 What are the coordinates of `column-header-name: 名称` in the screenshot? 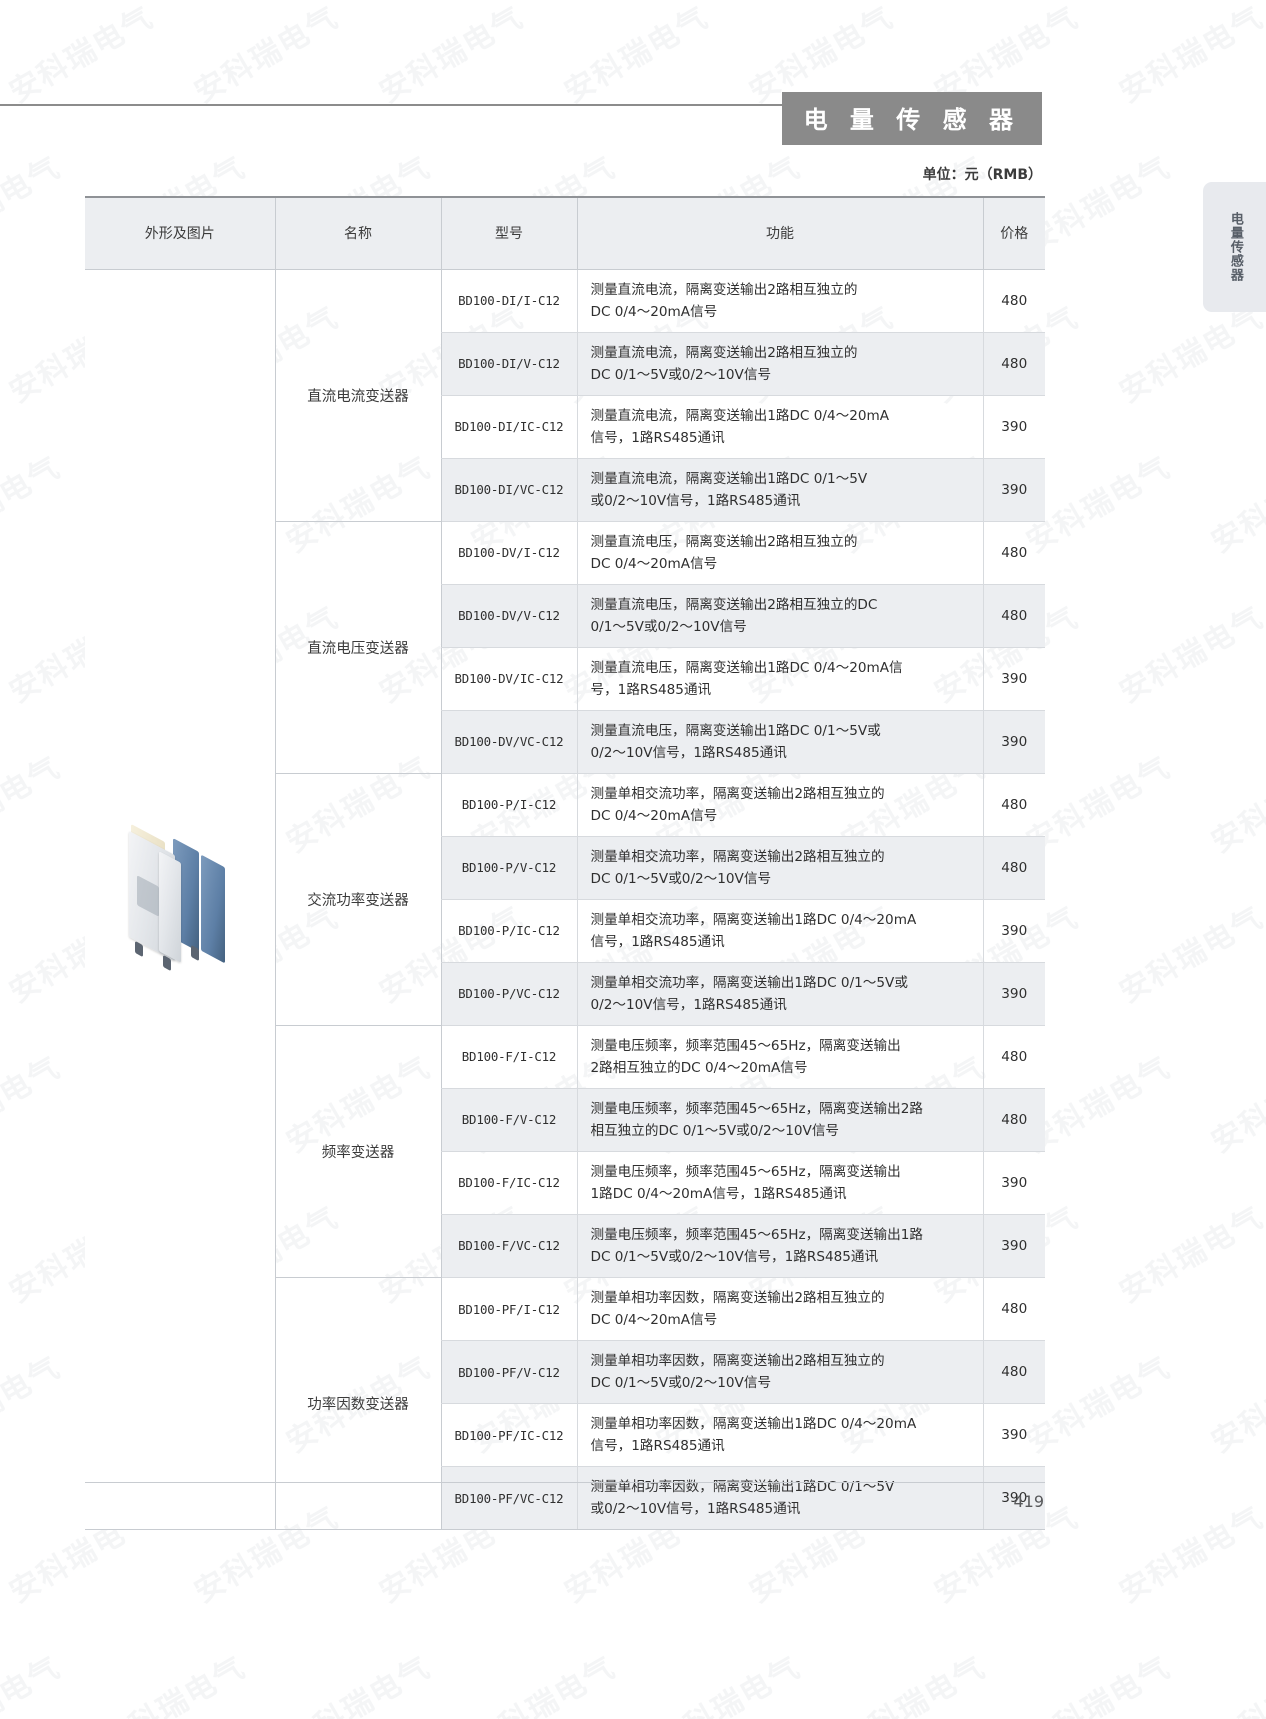 It's located at (357, 233).